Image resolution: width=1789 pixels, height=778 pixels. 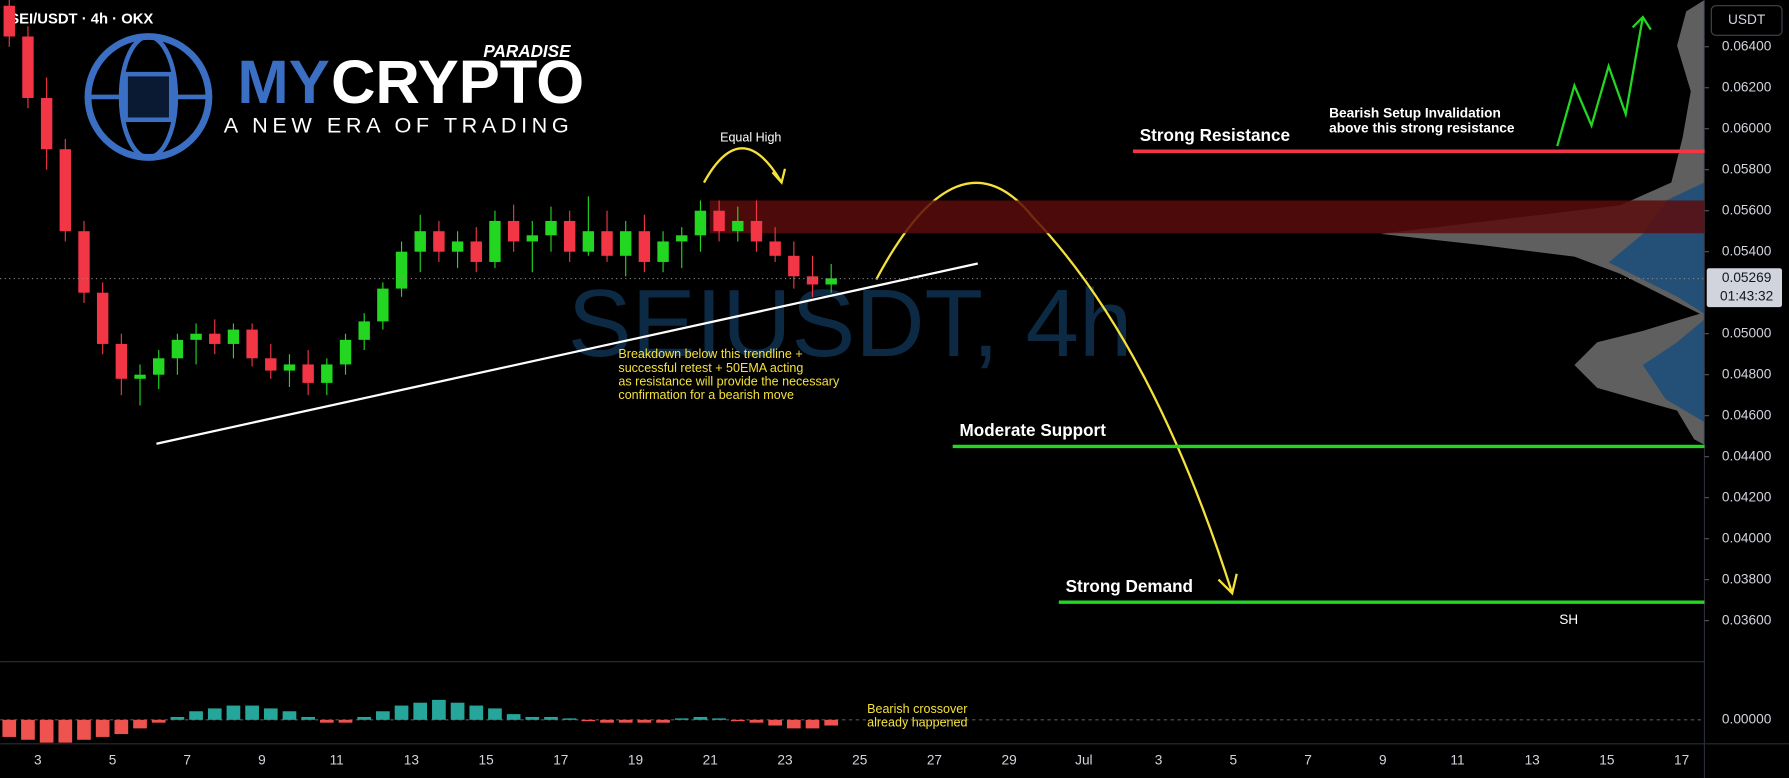 What do you see at coordinates (1746, 277) in the screenshot?
I see `last-price-label: 0.05269` at bounding box center [1746, 277].